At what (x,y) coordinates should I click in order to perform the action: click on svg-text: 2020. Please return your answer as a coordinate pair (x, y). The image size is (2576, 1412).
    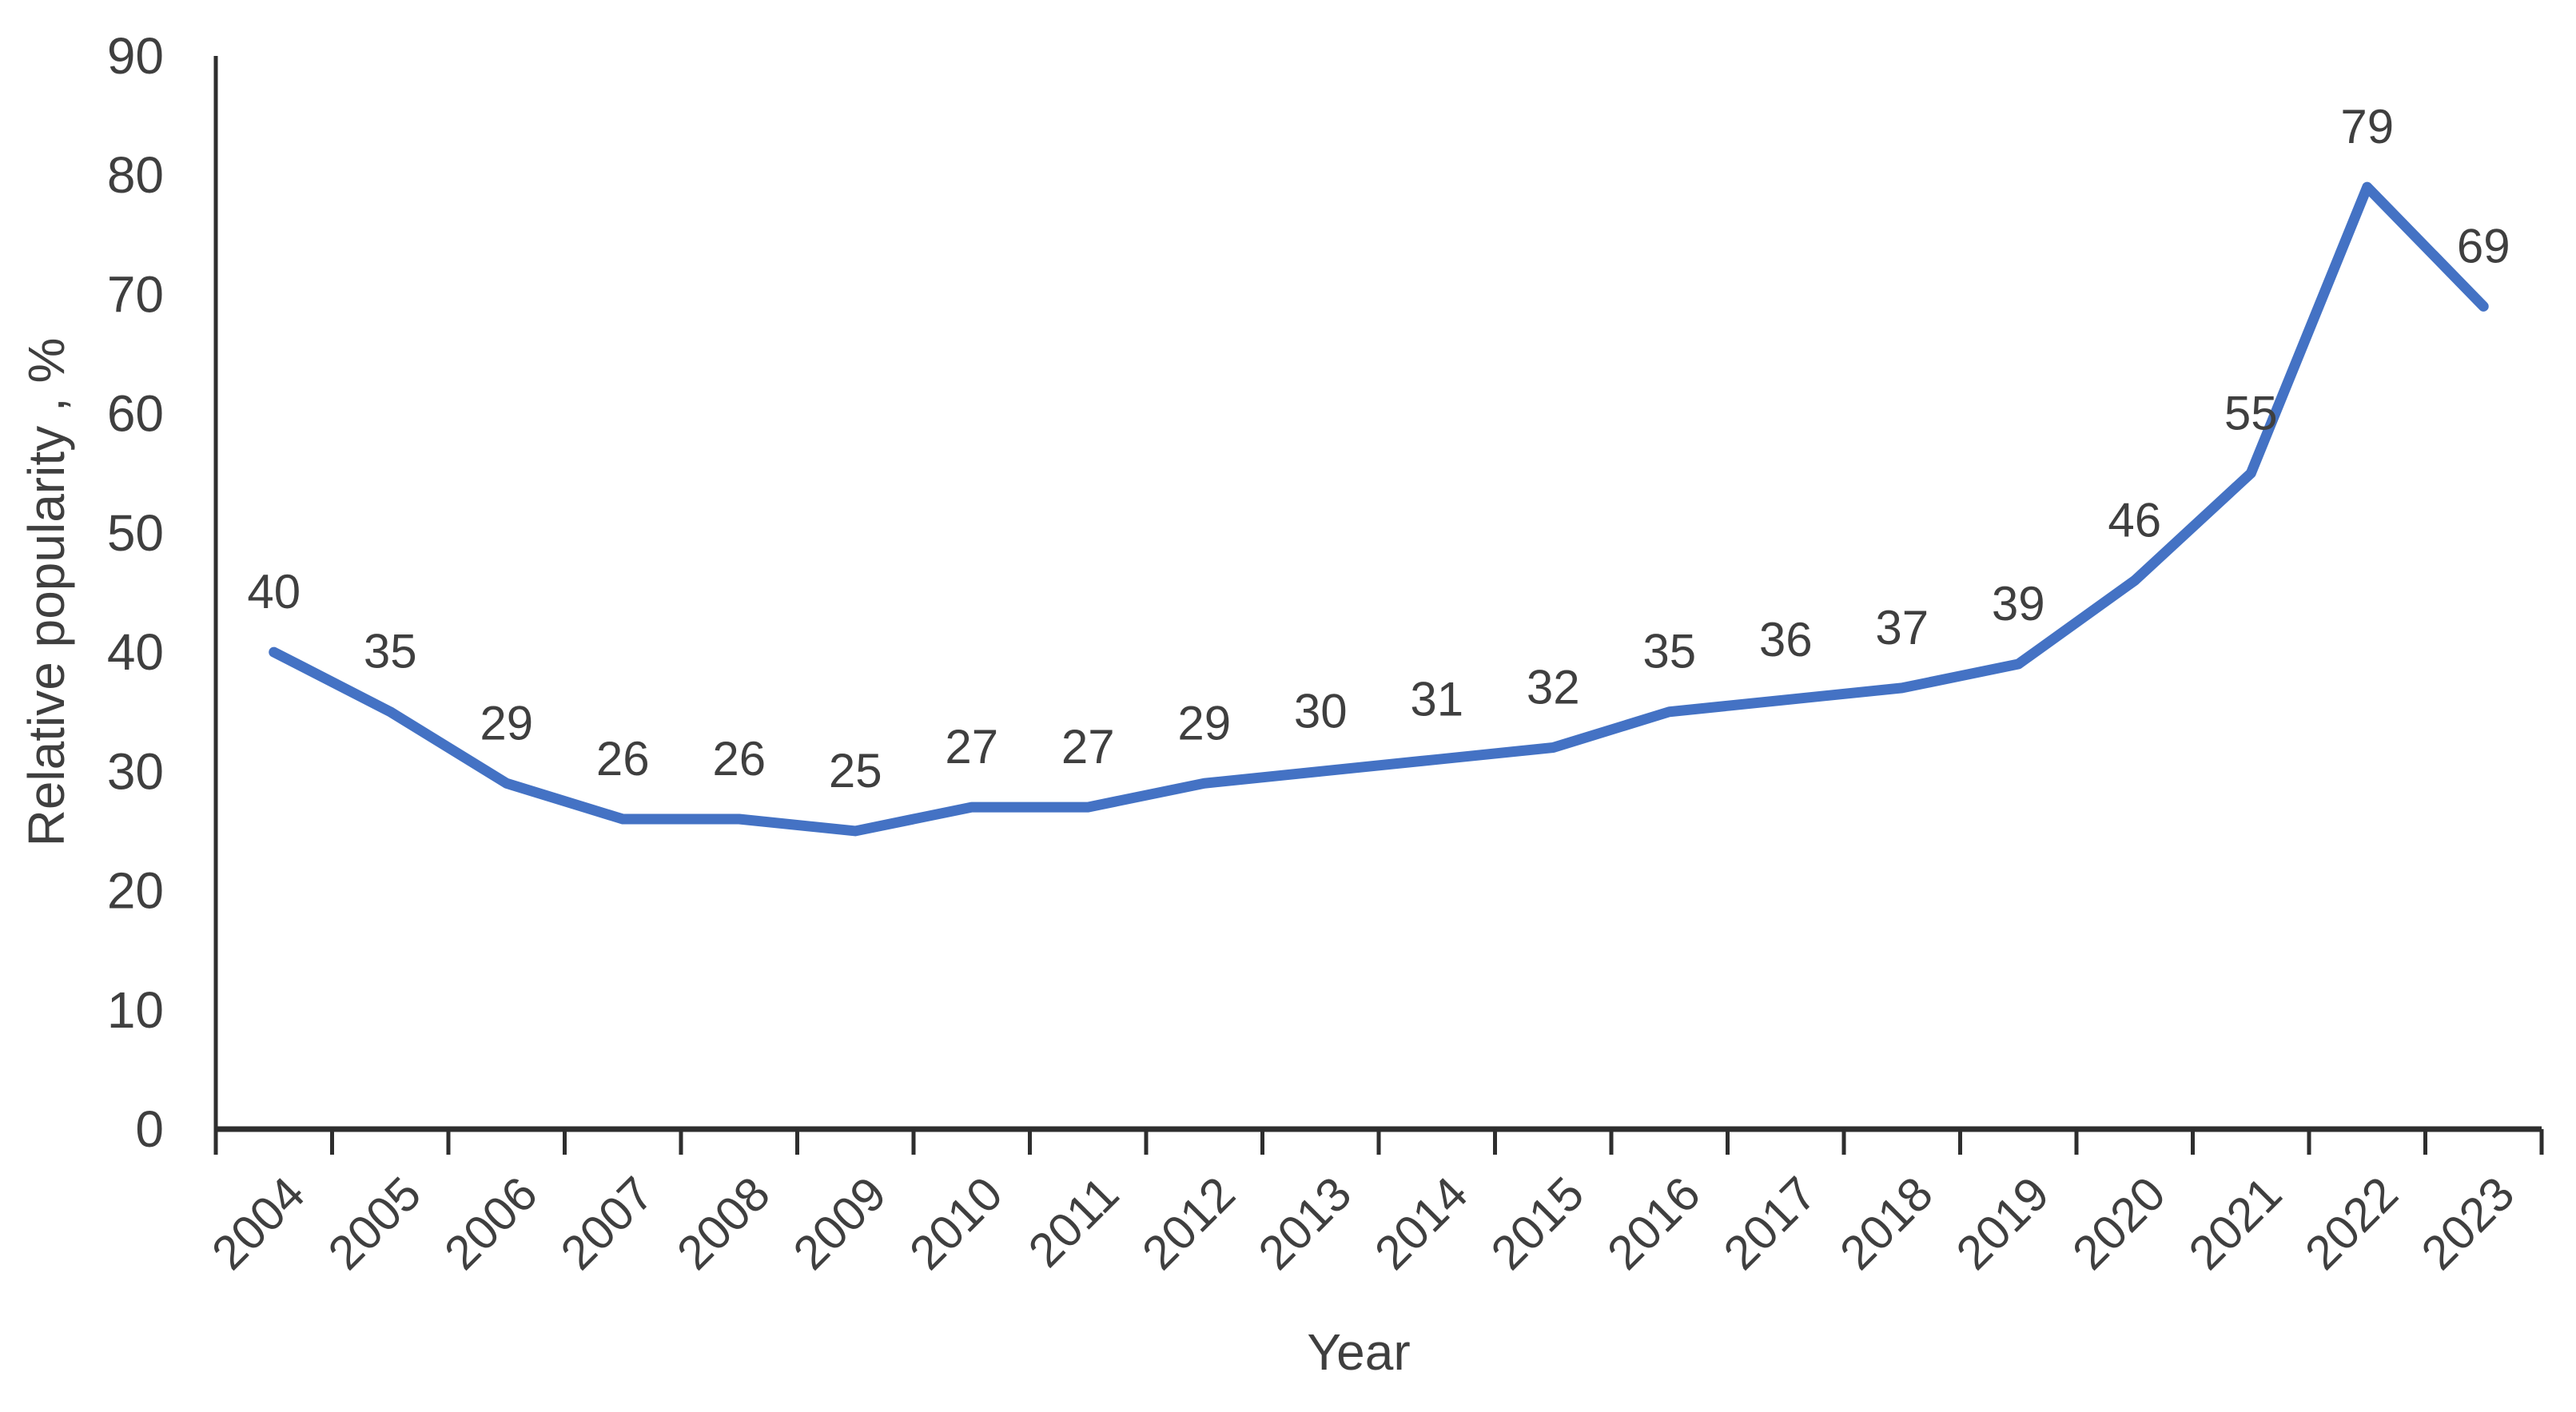
    Looking at the image, I should click on (2119, 1223).